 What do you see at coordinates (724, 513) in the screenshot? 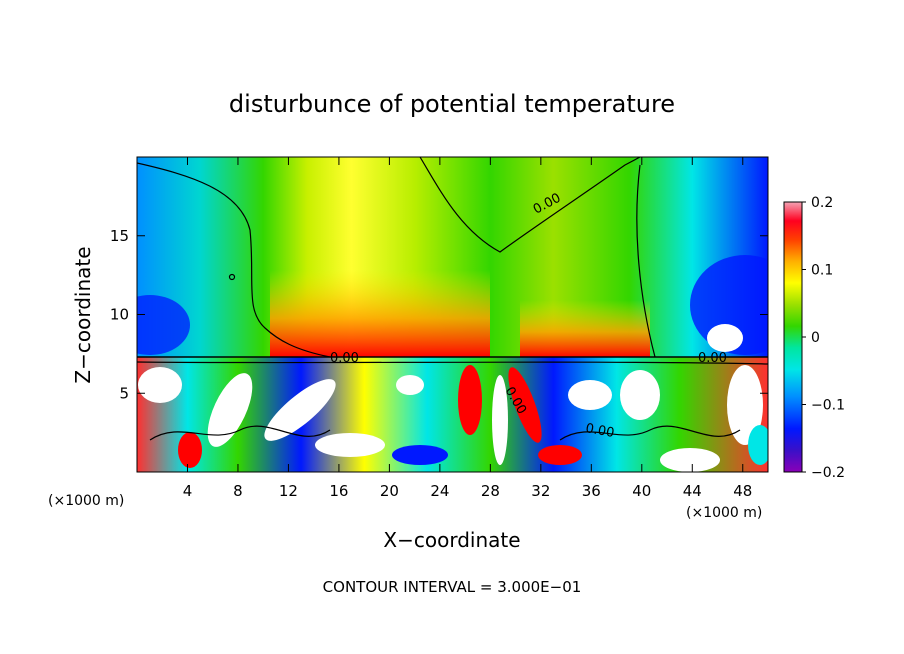
I see `x-unit-right: (×1000 m)` at bounding box center [724, 513].